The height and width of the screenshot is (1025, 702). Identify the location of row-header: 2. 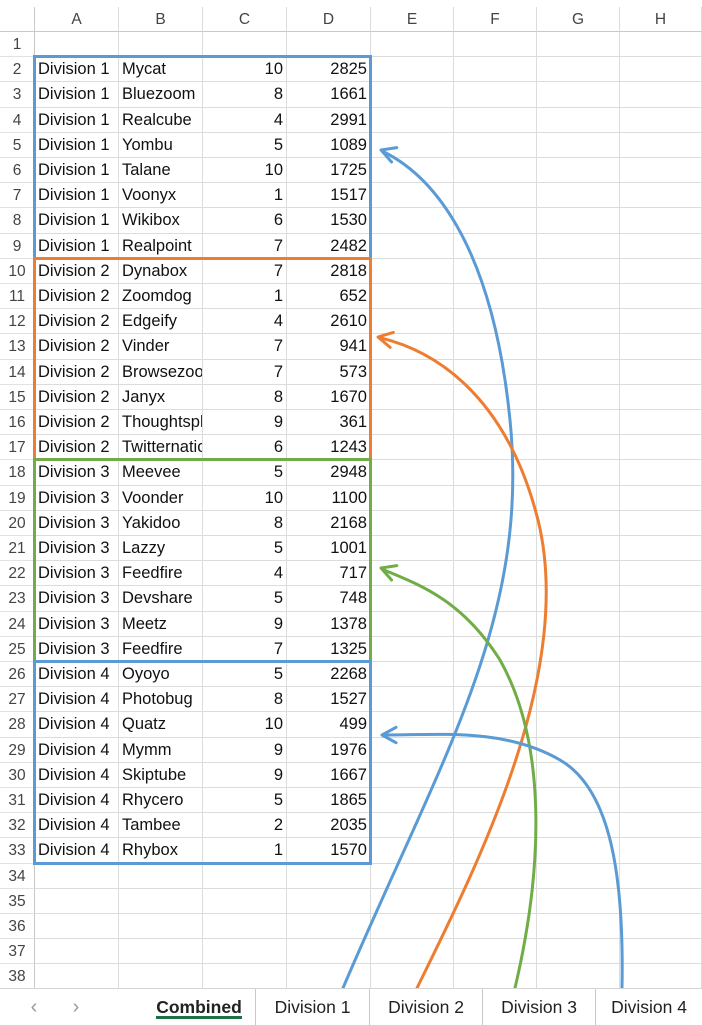
(17, 70).